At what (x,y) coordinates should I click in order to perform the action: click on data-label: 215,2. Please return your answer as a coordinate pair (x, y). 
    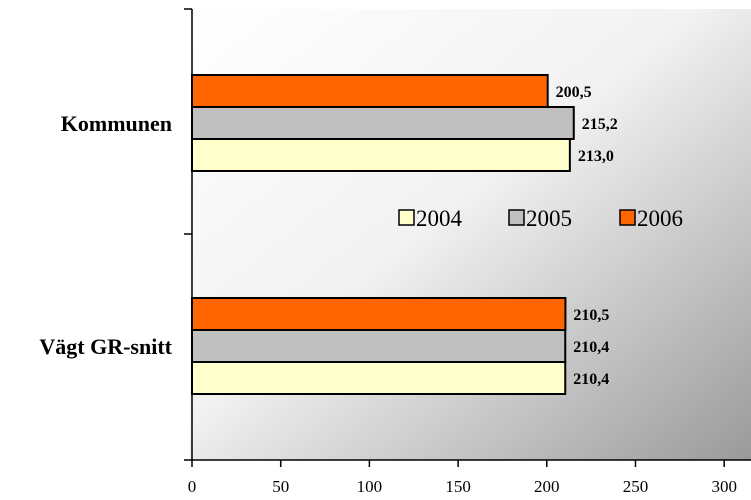
    Looking at the image, I should click on (600, 124).